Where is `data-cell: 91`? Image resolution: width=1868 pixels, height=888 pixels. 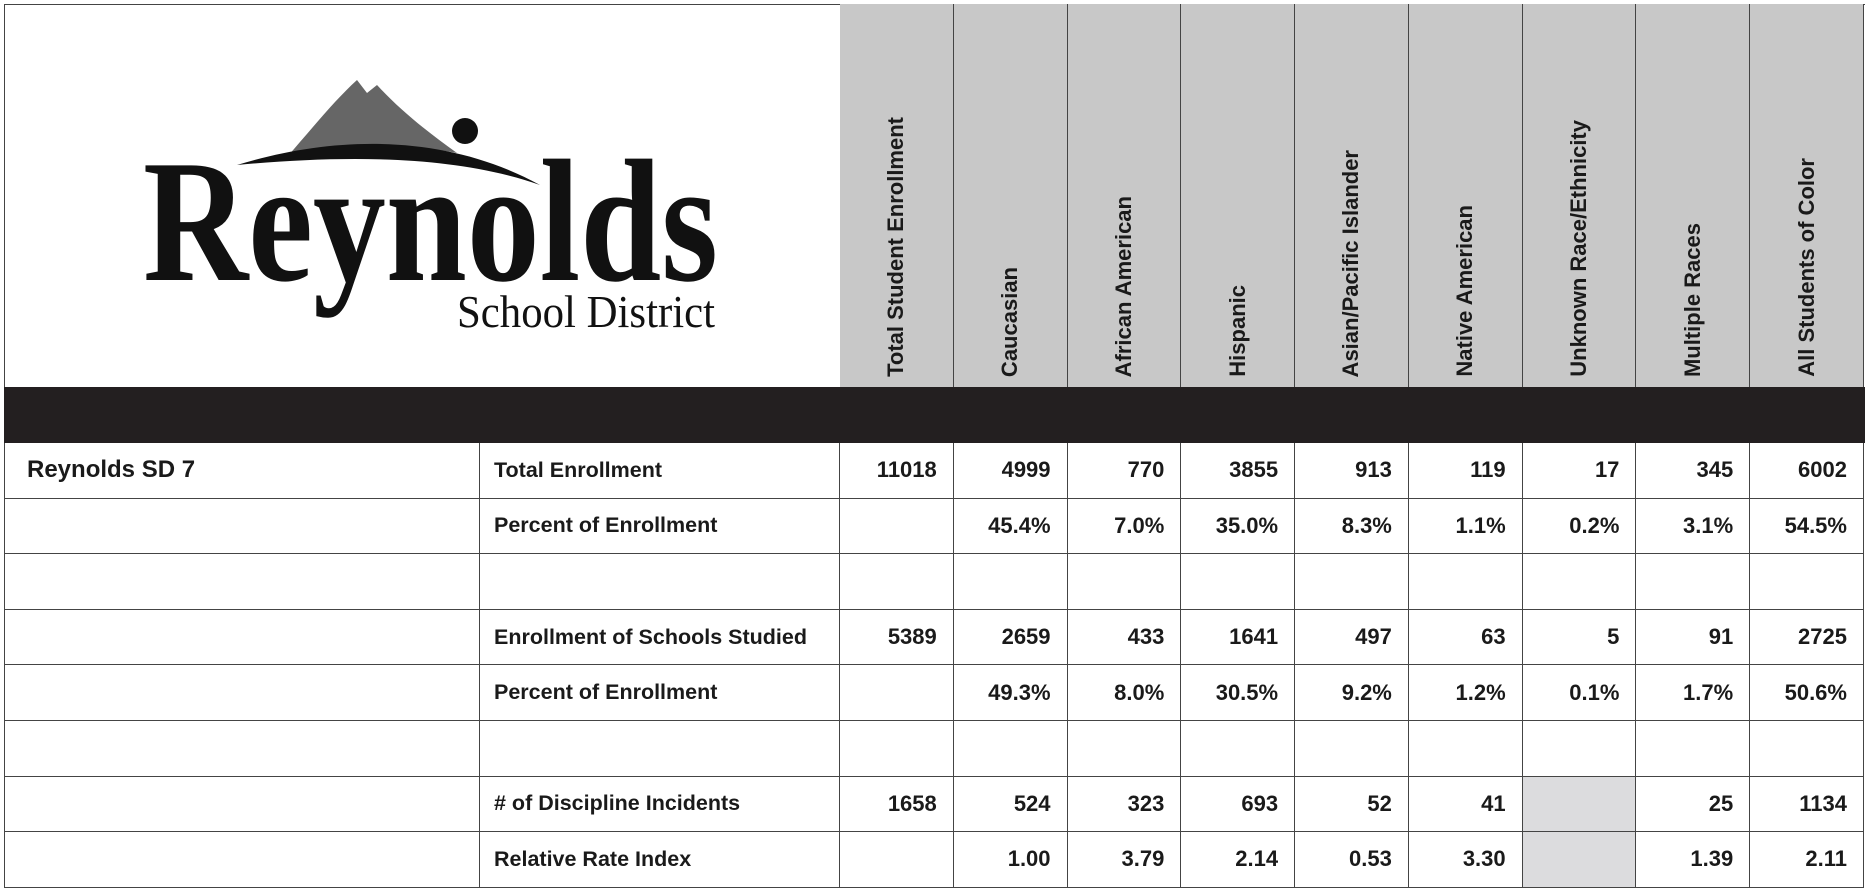
data-cell: 91 is located at coordinates (1693, 637).